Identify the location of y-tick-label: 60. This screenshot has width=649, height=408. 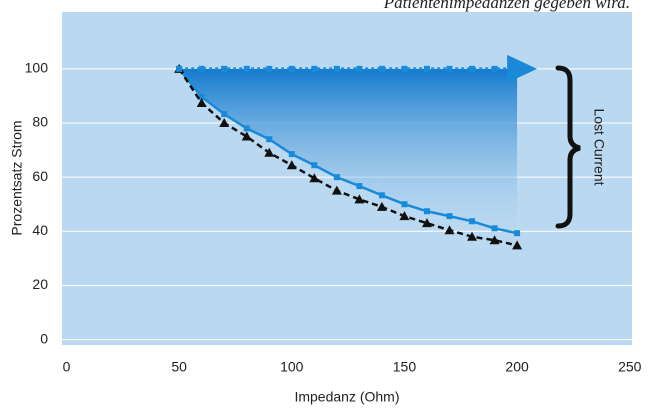
(40, 176).